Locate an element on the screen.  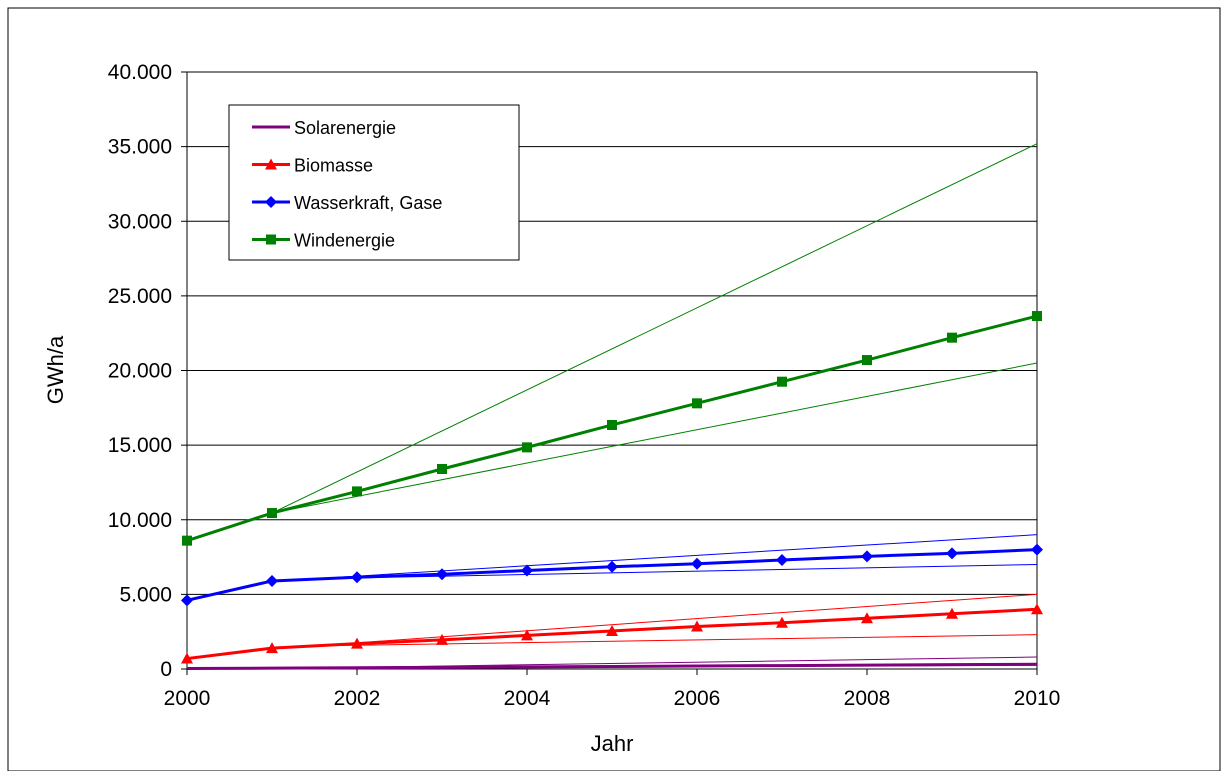
data-point-wasserkraft-gase-2003 is located at coordinates (442, 574).